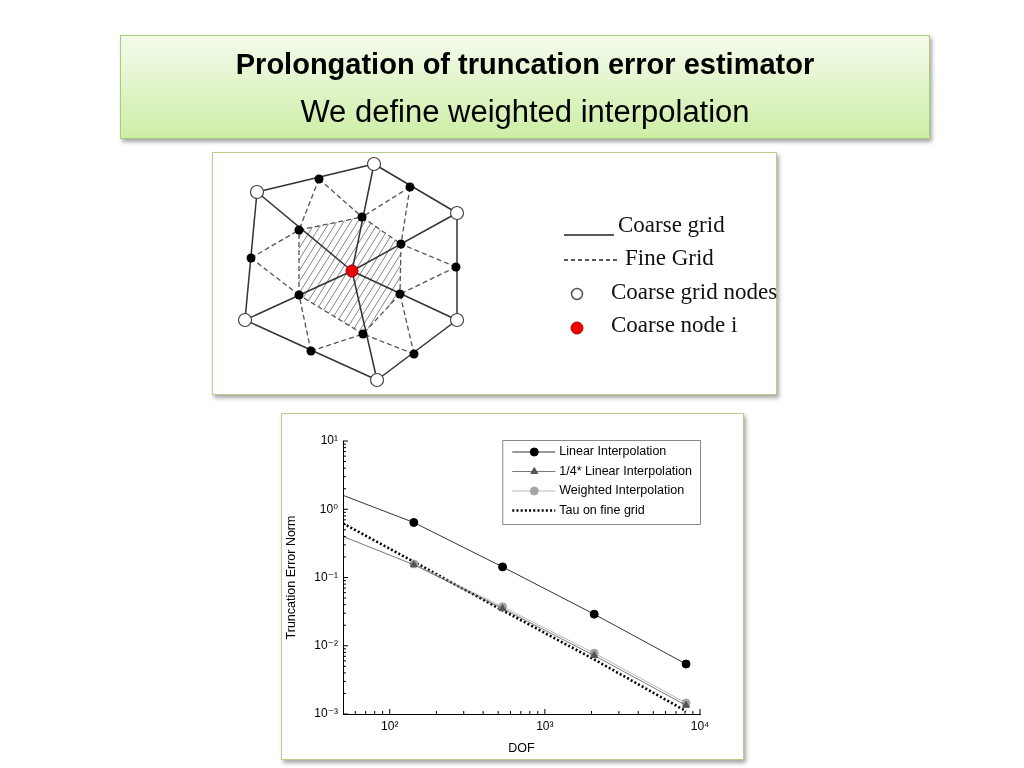 The image size is (1024, 768). I want to click on legend-label: Linear Interpolation, so click(613, 451).